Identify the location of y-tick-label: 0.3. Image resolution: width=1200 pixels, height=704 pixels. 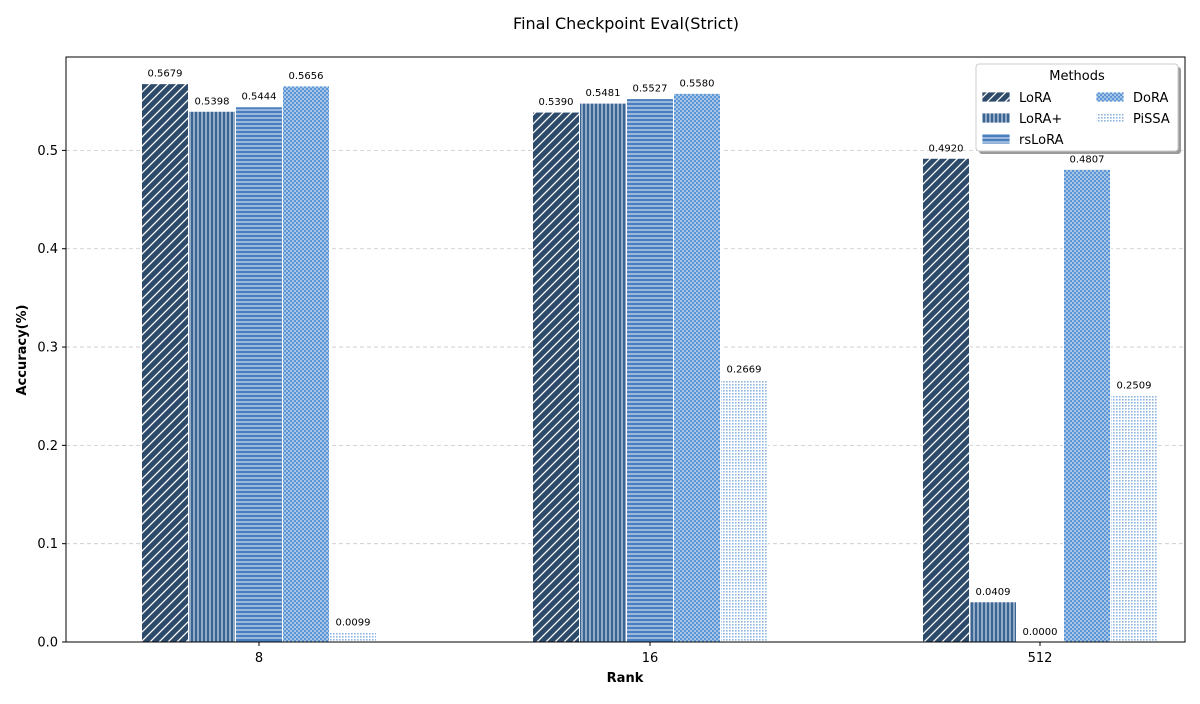
(47, 348).